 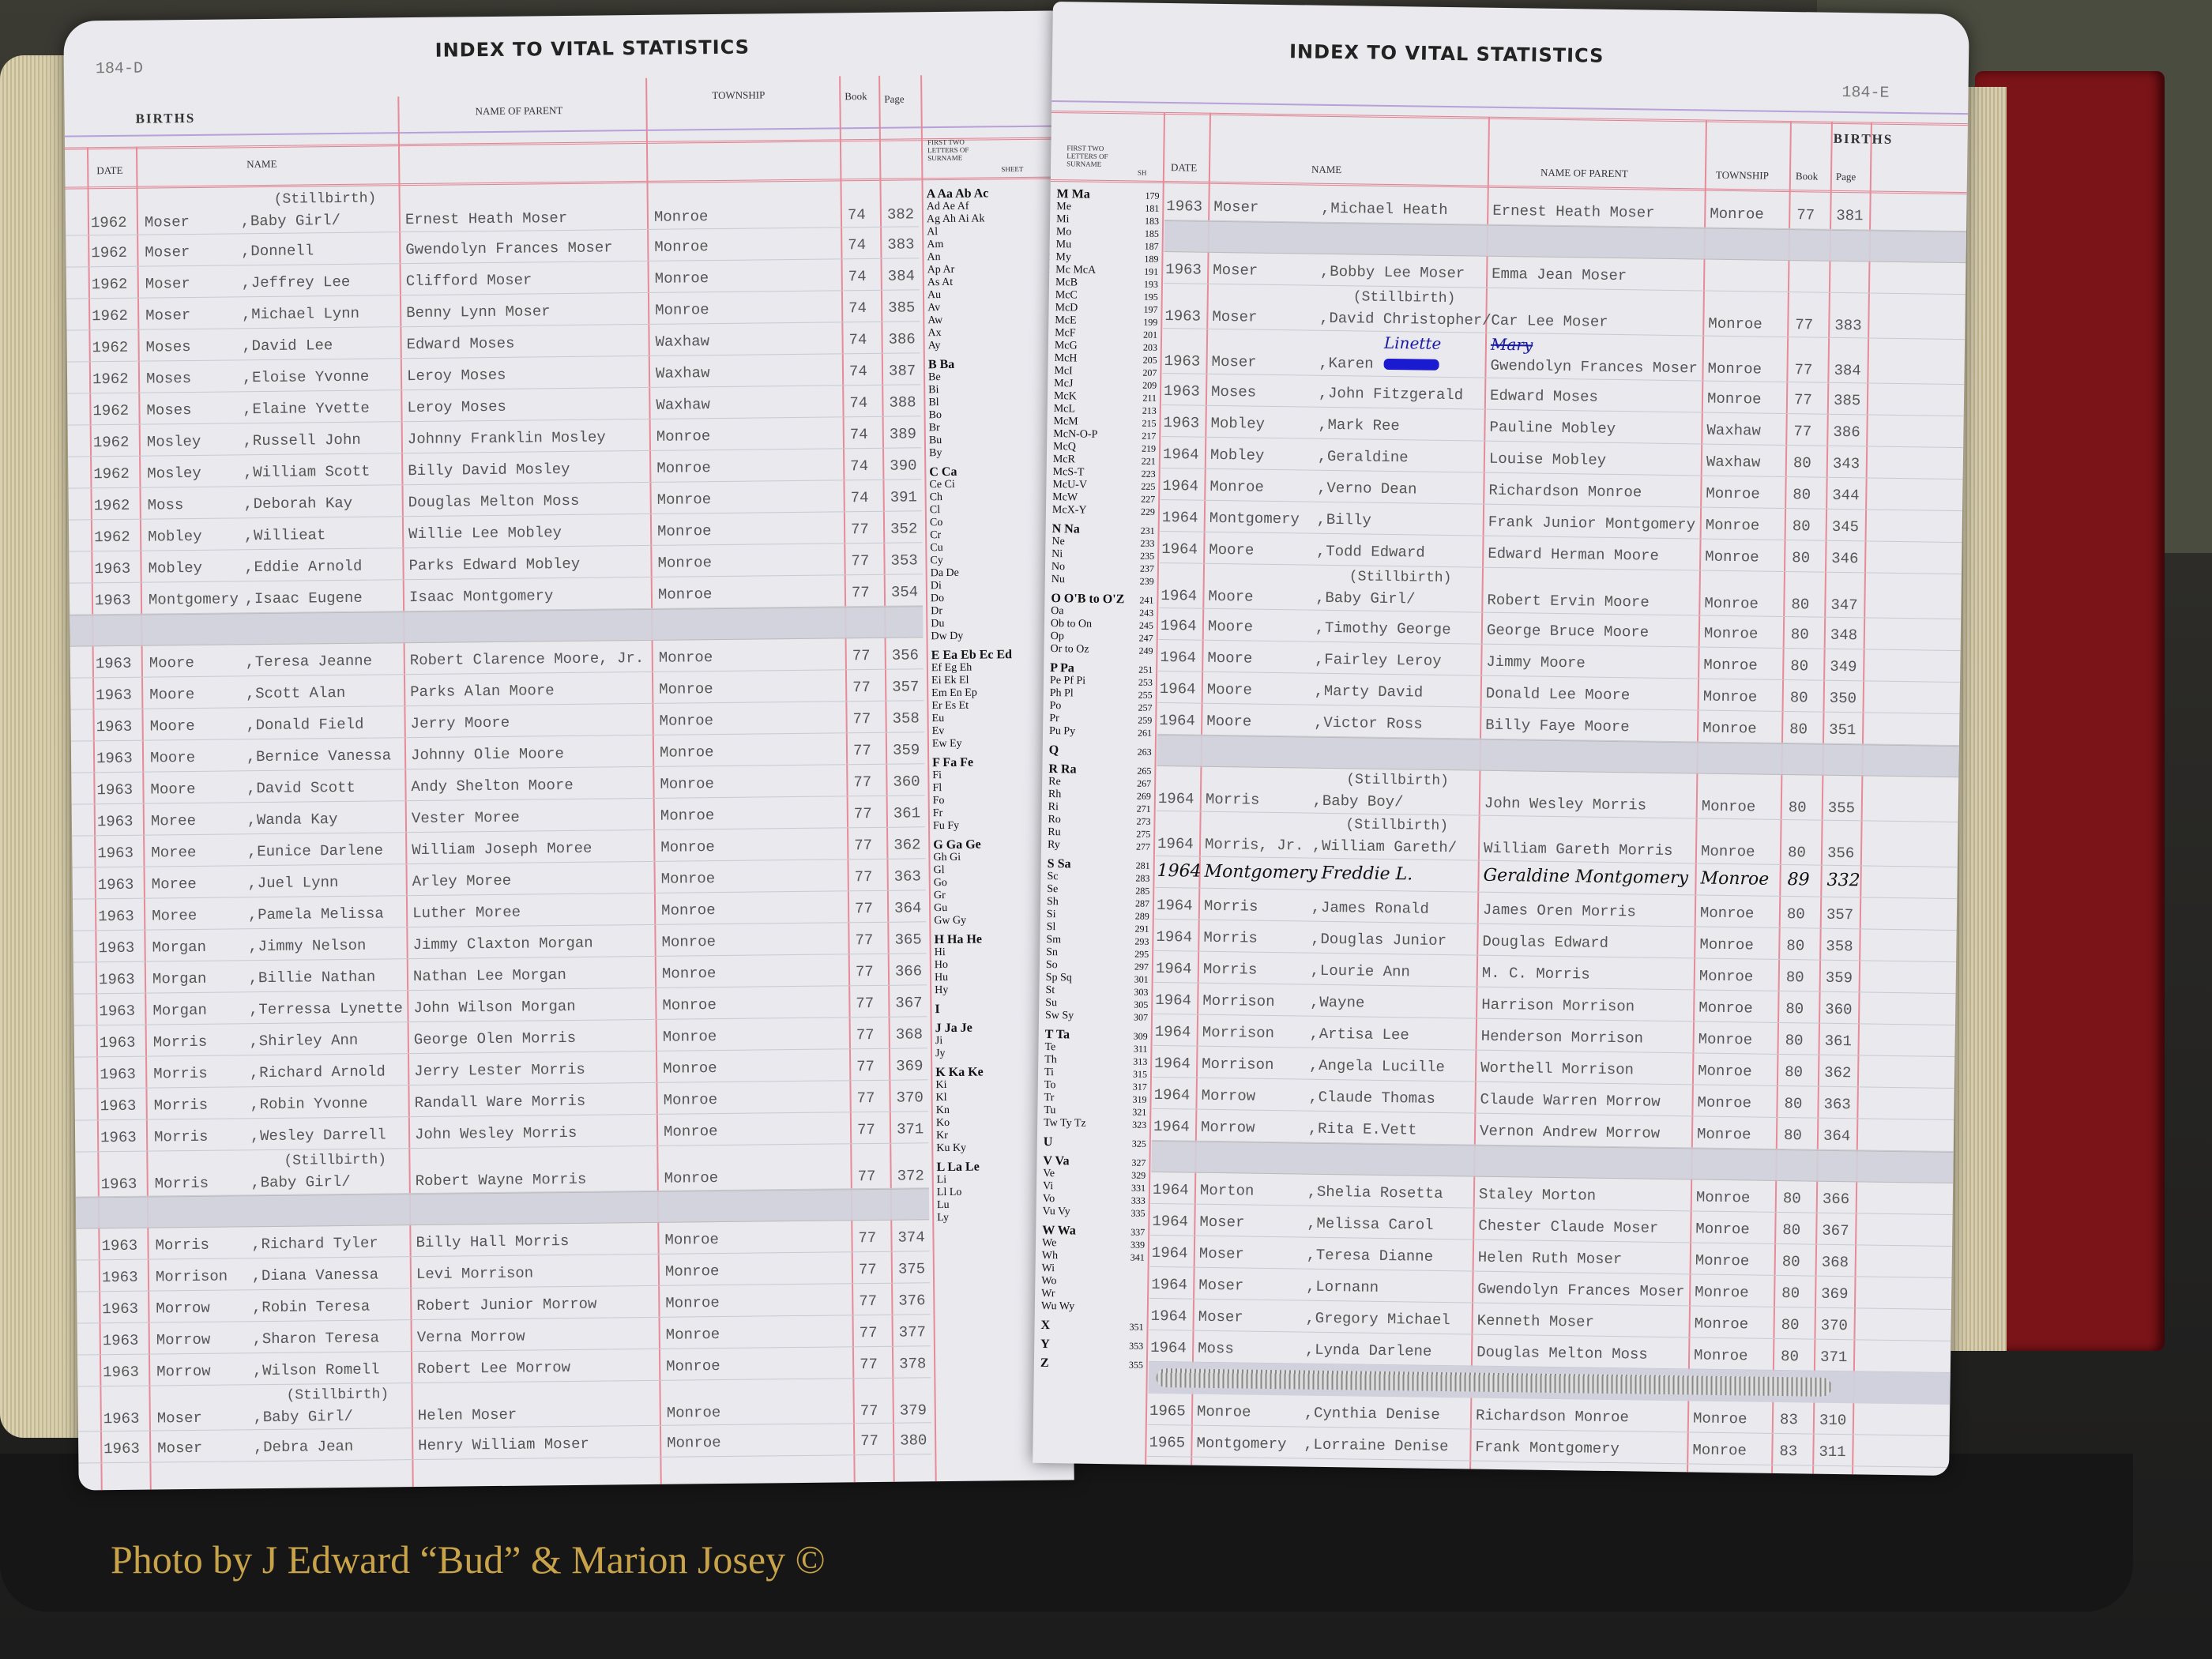 I want to click on thumb-index-entry: Be29, so click(x=994, y=377).